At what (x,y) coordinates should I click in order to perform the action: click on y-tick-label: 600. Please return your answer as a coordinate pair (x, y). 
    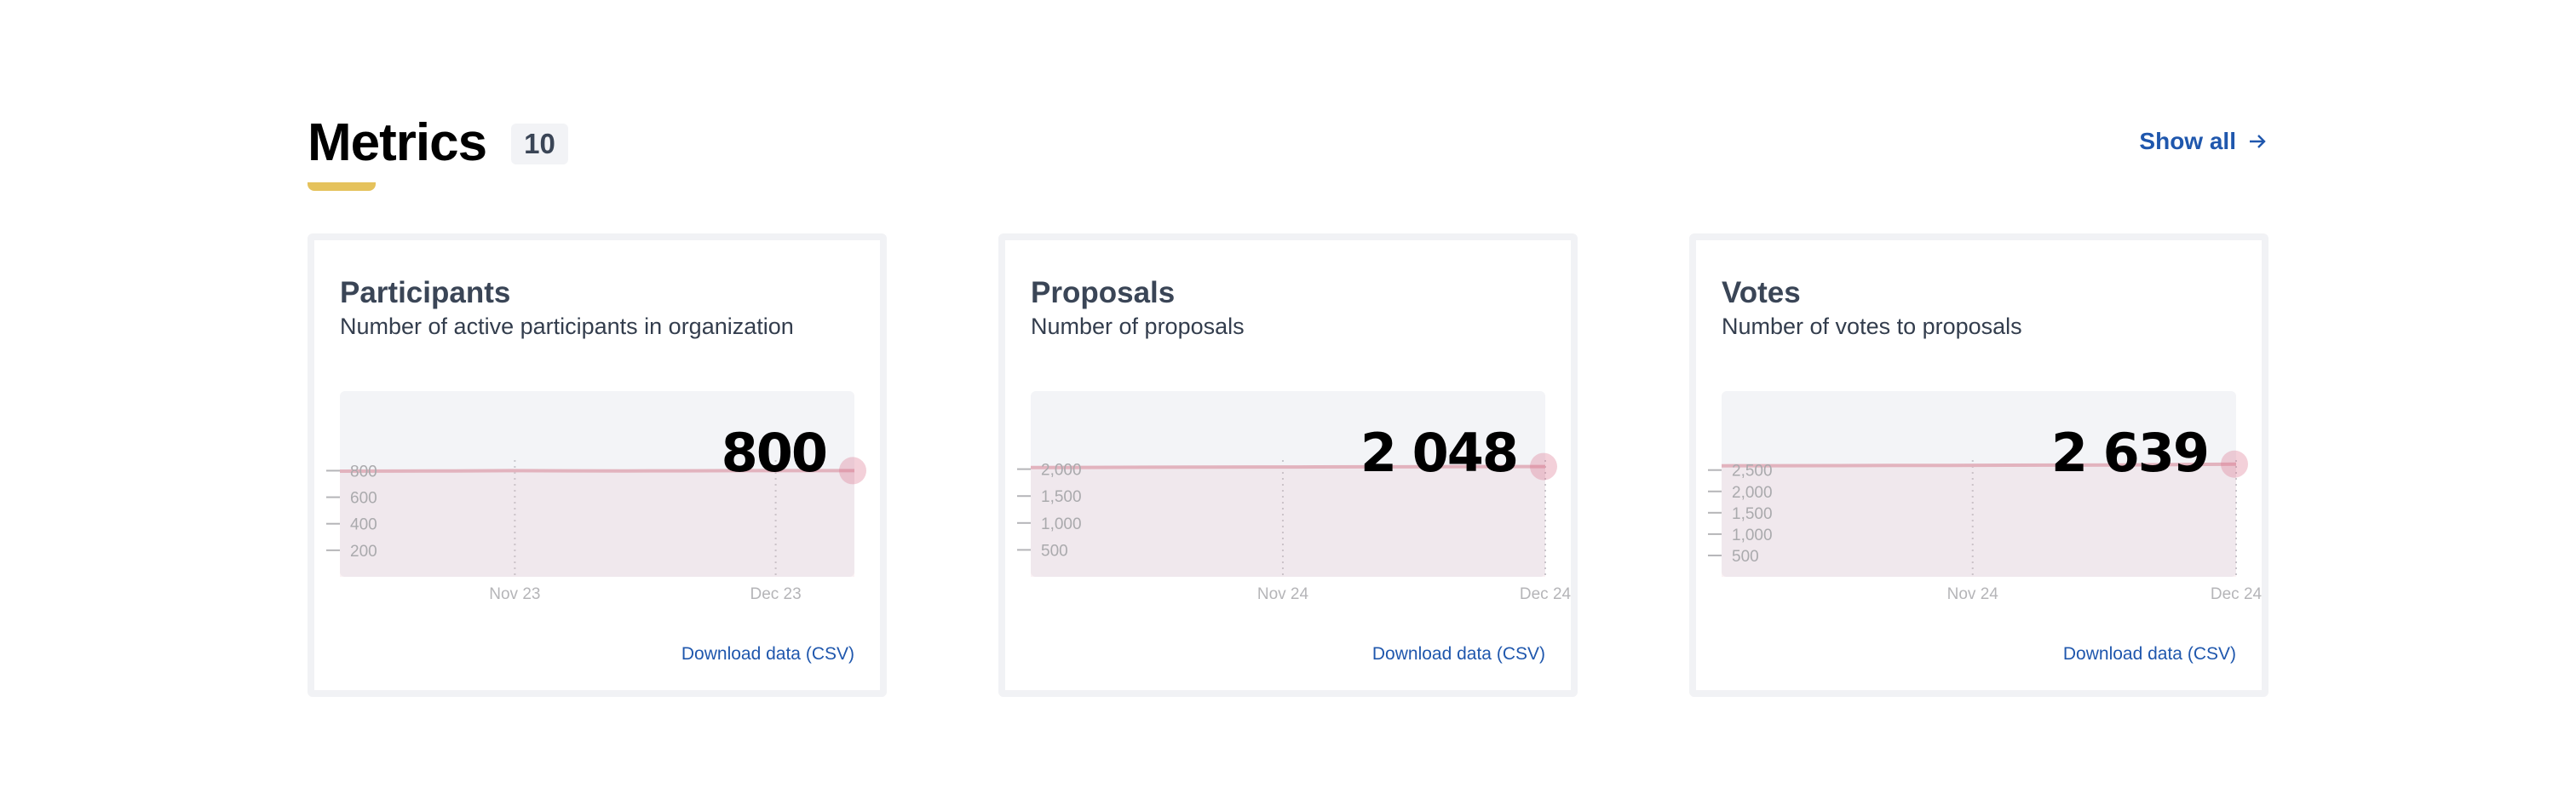
    Looking at the image, I should click on (364, 499).